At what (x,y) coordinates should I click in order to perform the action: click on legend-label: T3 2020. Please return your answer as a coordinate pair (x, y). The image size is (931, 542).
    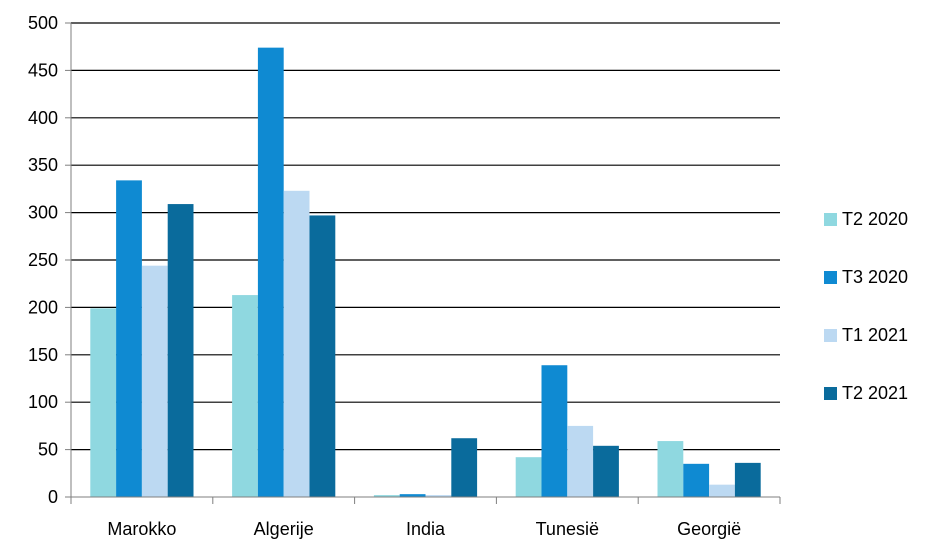
    Looking at the image, I should click on (875, 276).